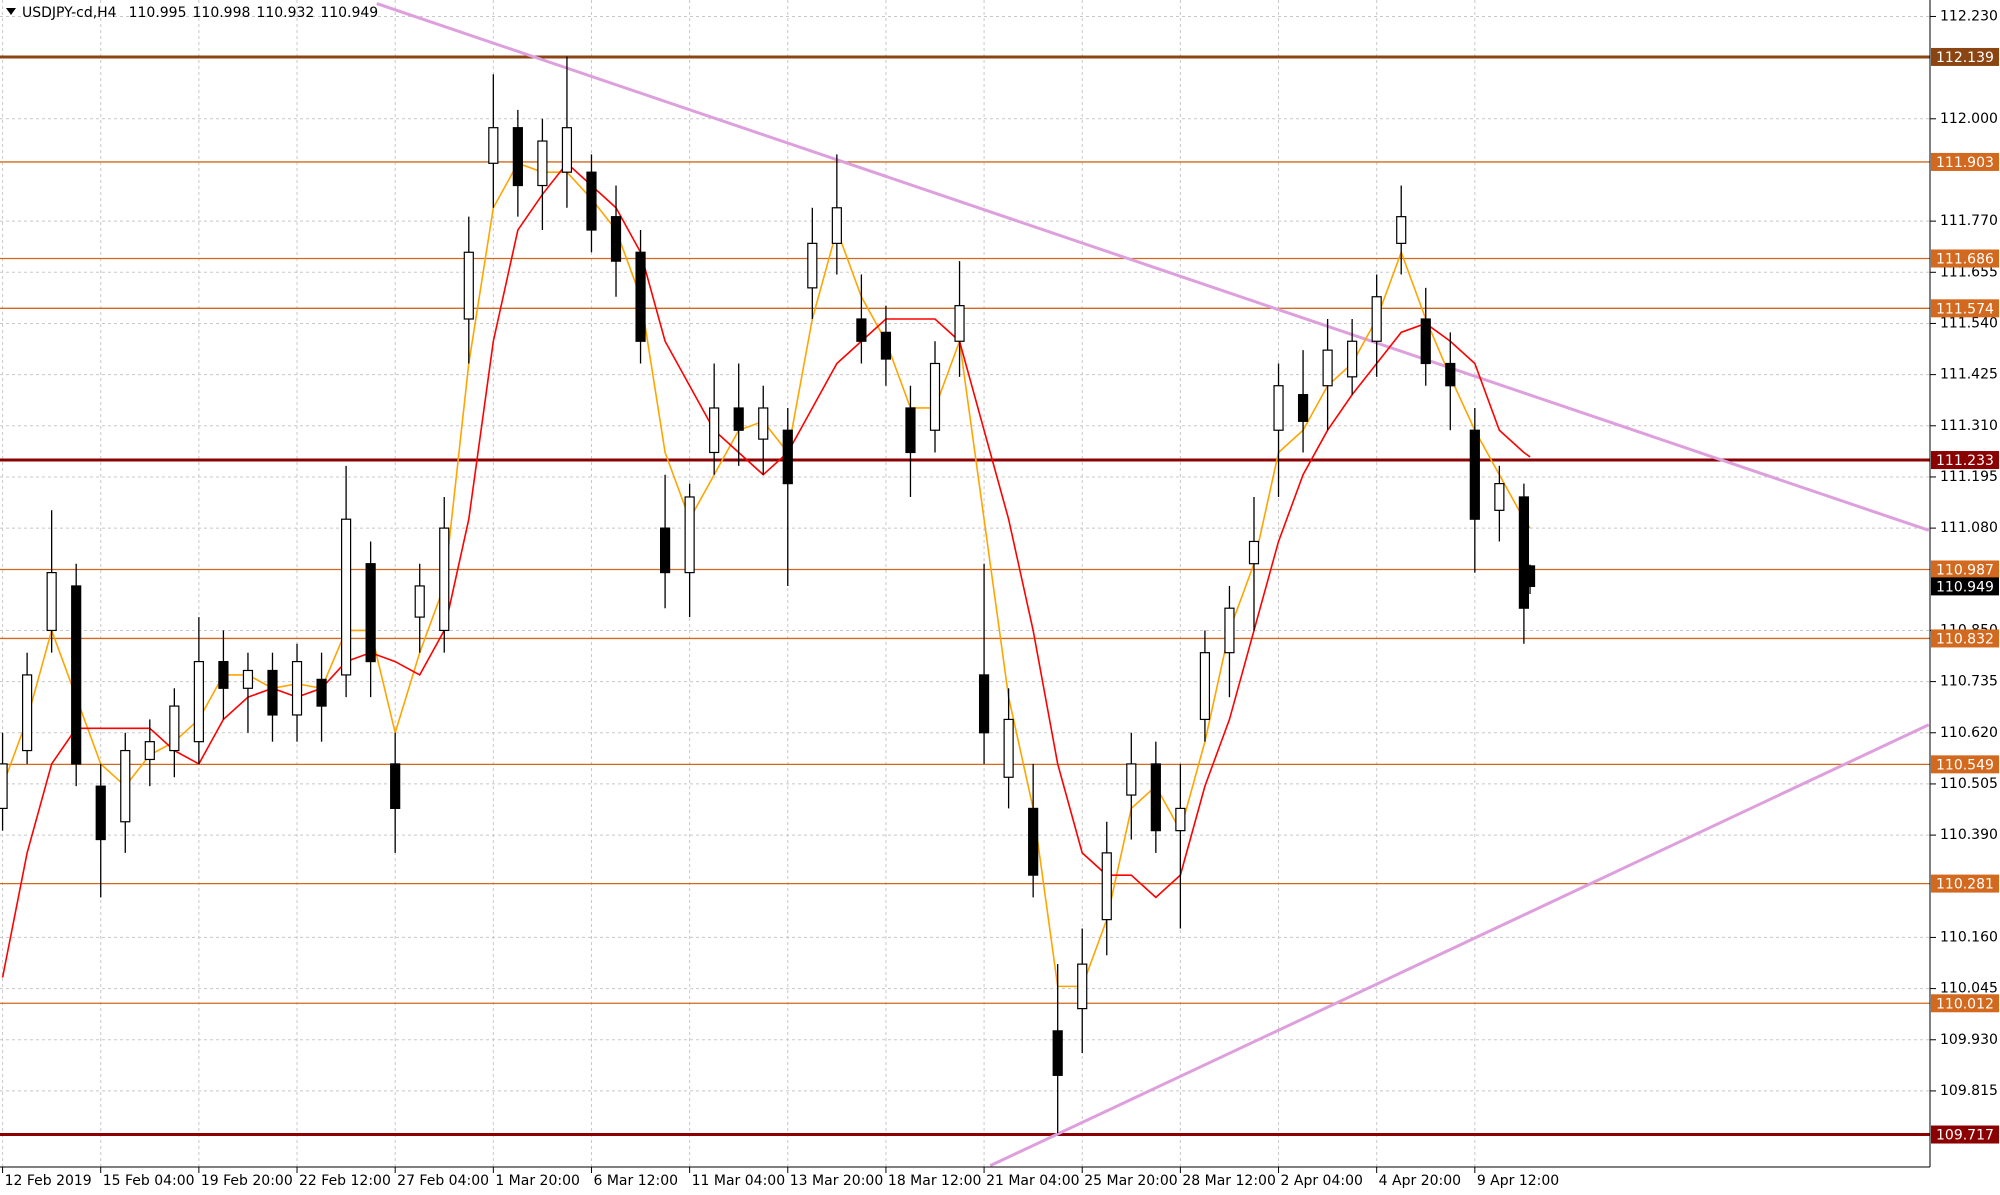 The image size is (2000, 1195). What do you see at coordinates (1969, 835) in the screenshot?
I see `y-tick-label: 110.390` at bounding box center [1969, 835].